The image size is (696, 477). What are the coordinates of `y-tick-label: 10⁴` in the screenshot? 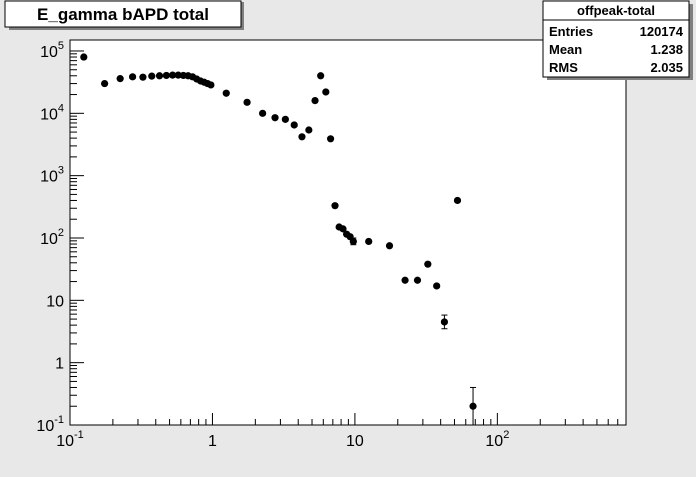 It's located at (52, 112).